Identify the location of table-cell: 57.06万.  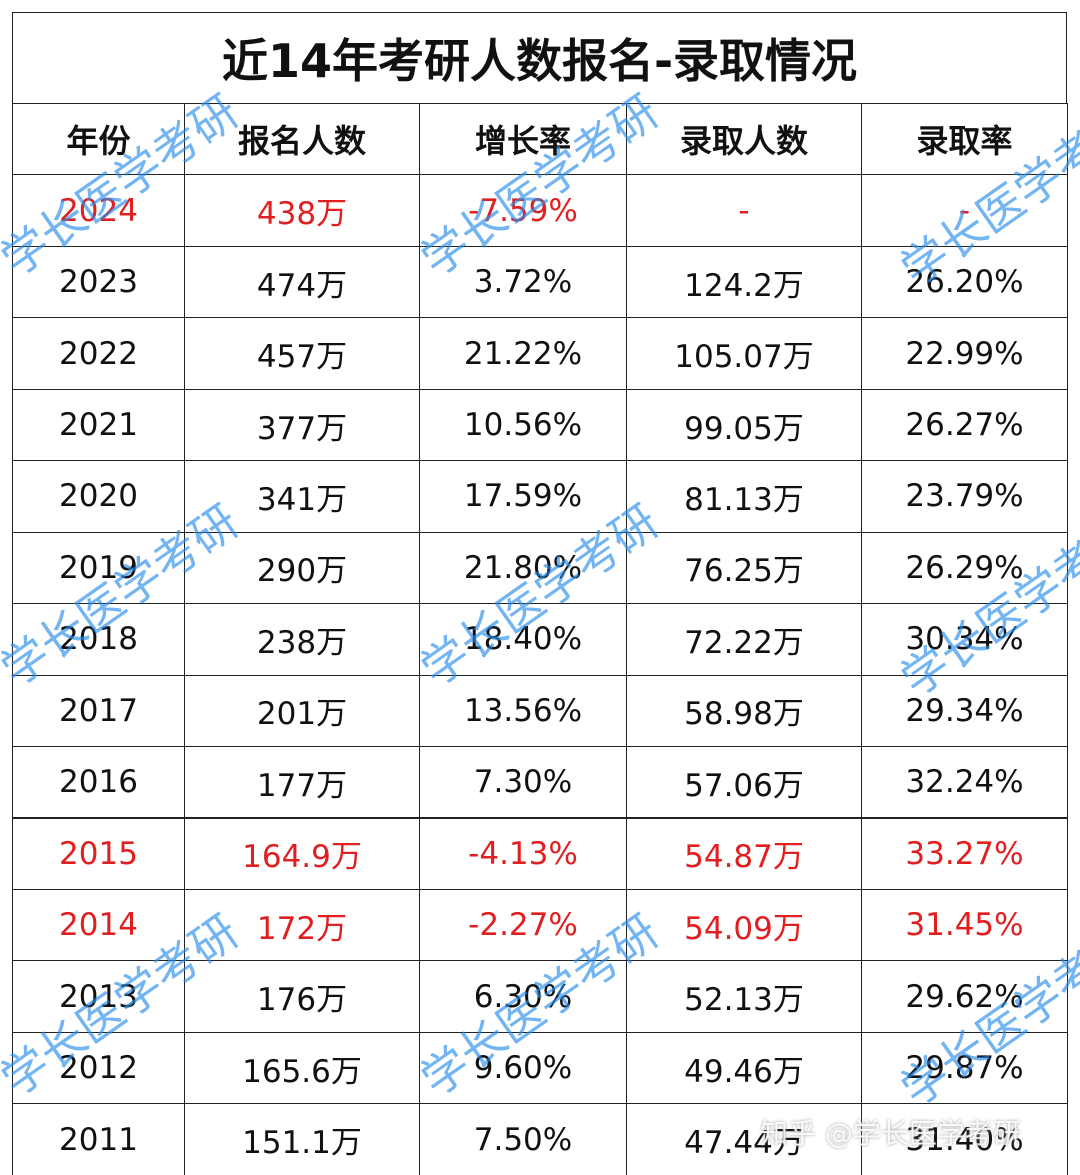
(744, 782).